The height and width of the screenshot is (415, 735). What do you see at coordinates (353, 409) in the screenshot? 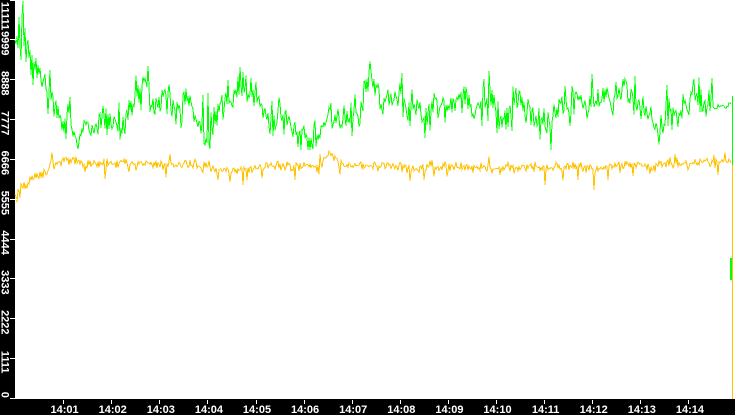
I see `svg-text: 14:07` at bounding box center [353, 409].